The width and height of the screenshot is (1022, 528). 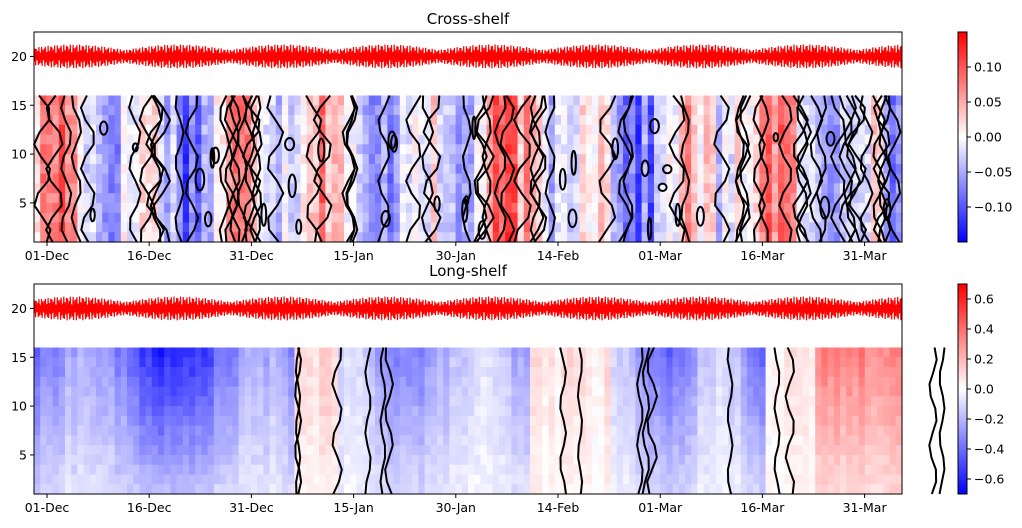 What do you see at coordinates (881, 168) in the screenshot?
I see `contour-line` at bounding box center [881, 168].